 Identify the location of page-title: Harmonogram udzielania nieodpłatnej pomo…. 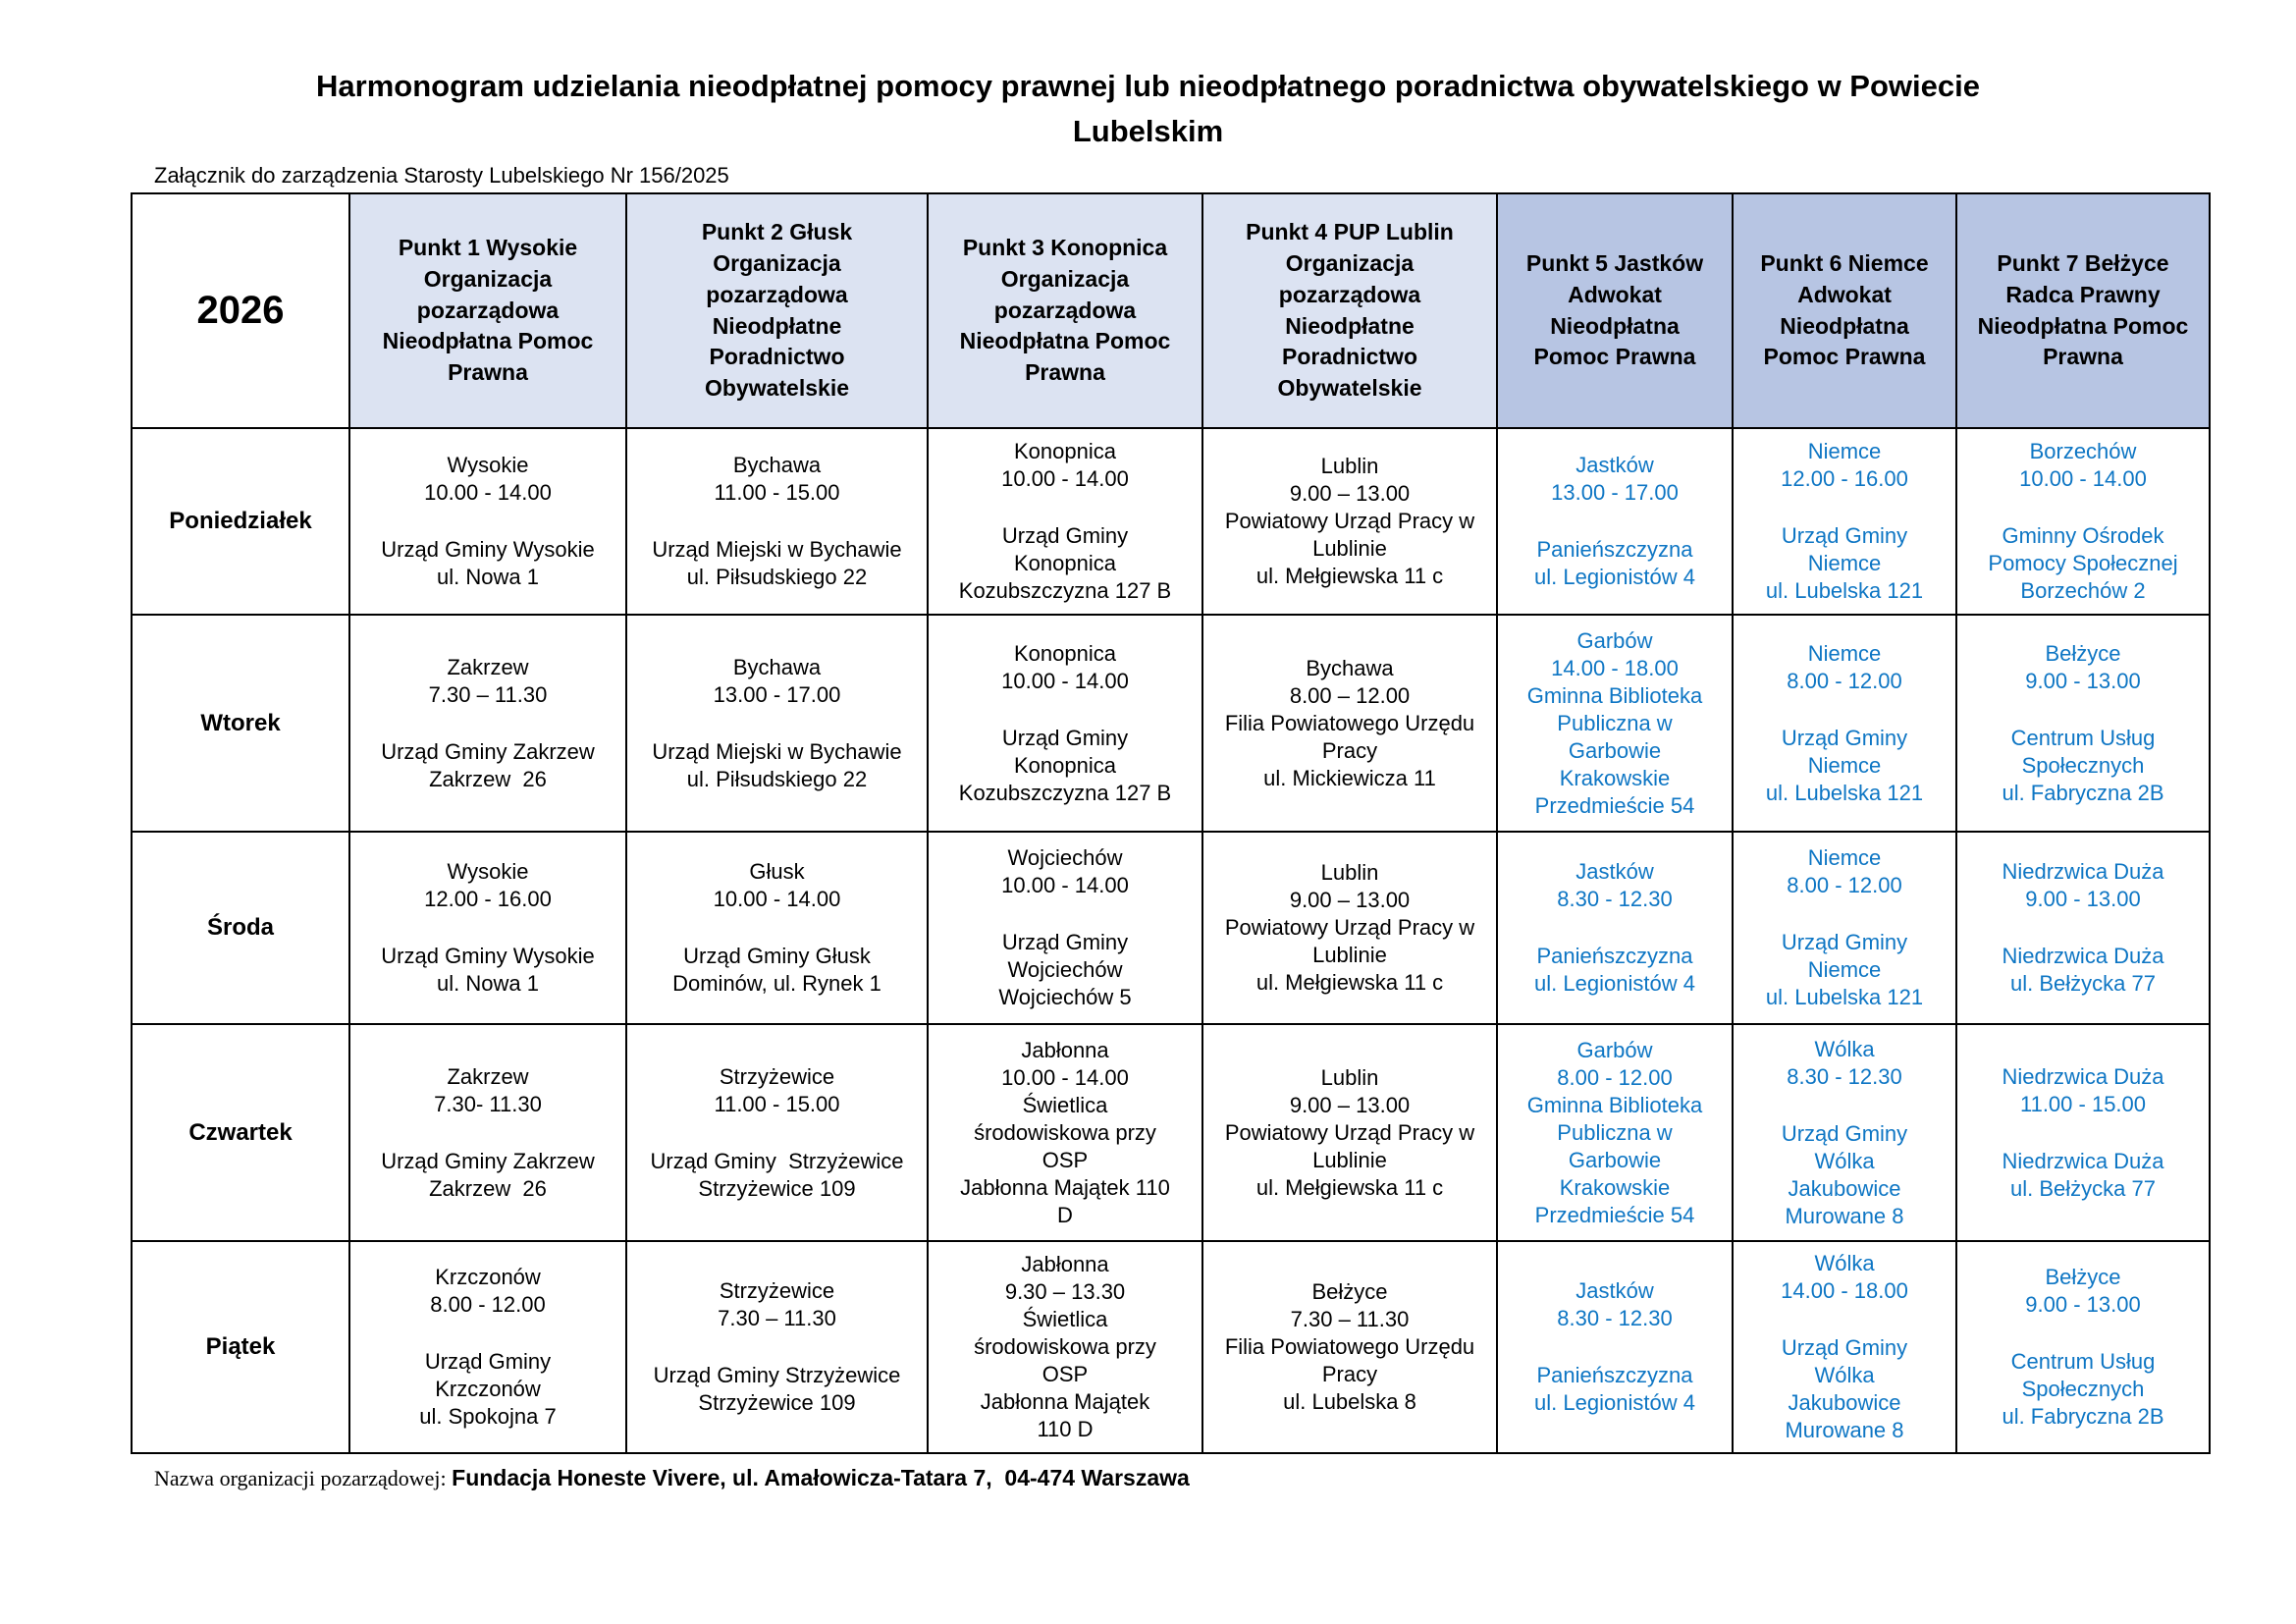
(1148, 108).